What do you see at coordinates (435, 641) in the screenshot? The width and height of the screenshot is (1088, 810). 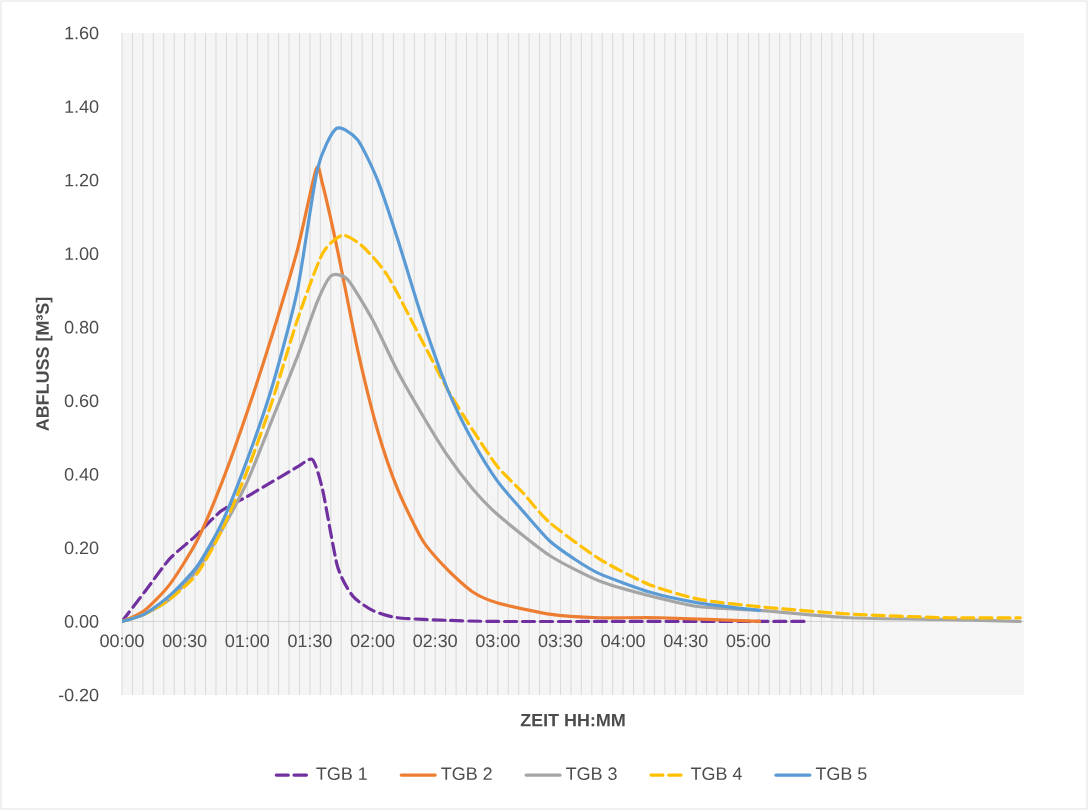 I see `x-tick-label: 02:30` at bounding box center [435, 641].